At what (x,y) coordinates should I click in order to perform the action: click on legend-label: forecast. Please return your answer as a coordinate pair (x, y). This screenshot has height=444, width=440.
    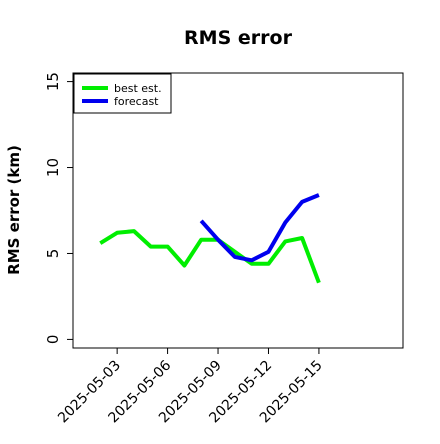
    Looking at the image, I should click on (136, 101).